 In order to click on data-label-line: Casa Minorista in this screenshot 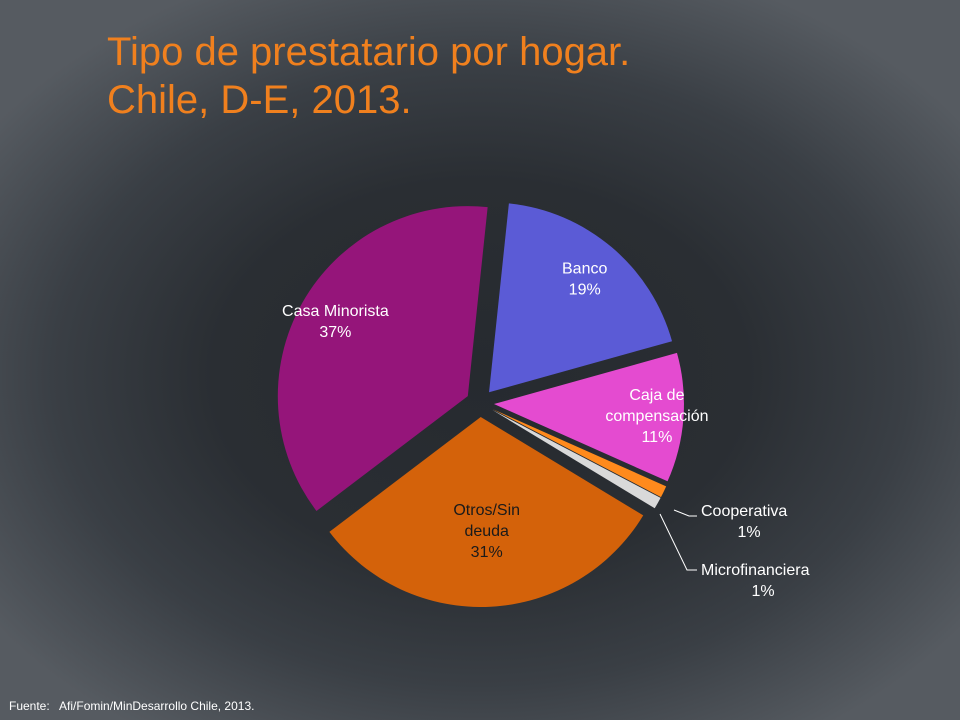, I will do `click(335, 311)`.